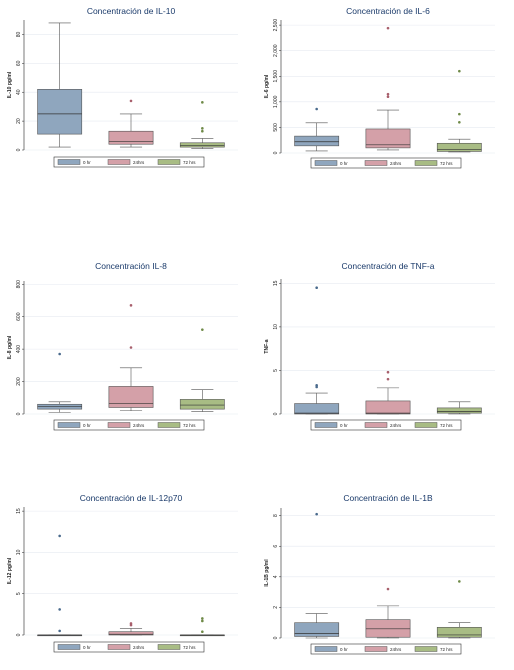  What do you see at coordinates (276, 25) in the screenshot?
I see `y-tick-label: 2,500` at bounding box center [276, 25].